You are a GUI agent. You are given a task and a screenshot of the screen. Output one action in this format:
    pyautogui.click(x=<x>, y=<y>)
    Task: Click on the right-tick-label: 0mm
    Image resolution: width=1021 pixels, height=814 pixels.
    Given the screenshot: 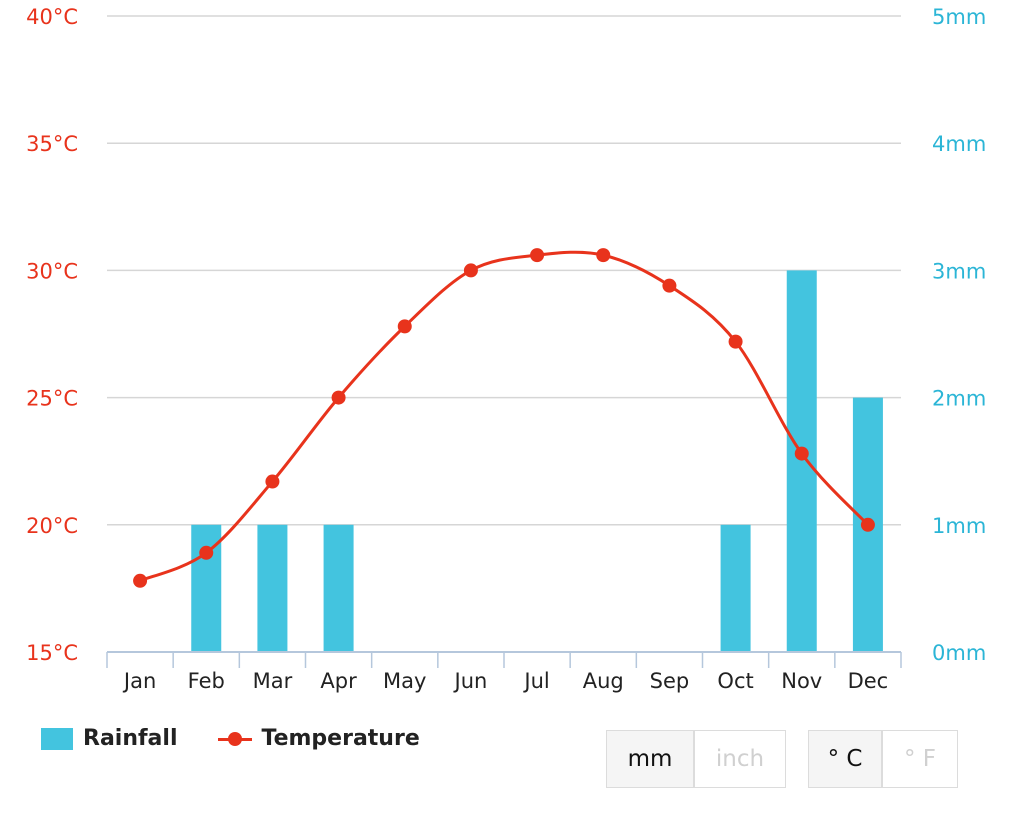 What is the action you would take?
    pyautogui.click(x=959, y=653)
    